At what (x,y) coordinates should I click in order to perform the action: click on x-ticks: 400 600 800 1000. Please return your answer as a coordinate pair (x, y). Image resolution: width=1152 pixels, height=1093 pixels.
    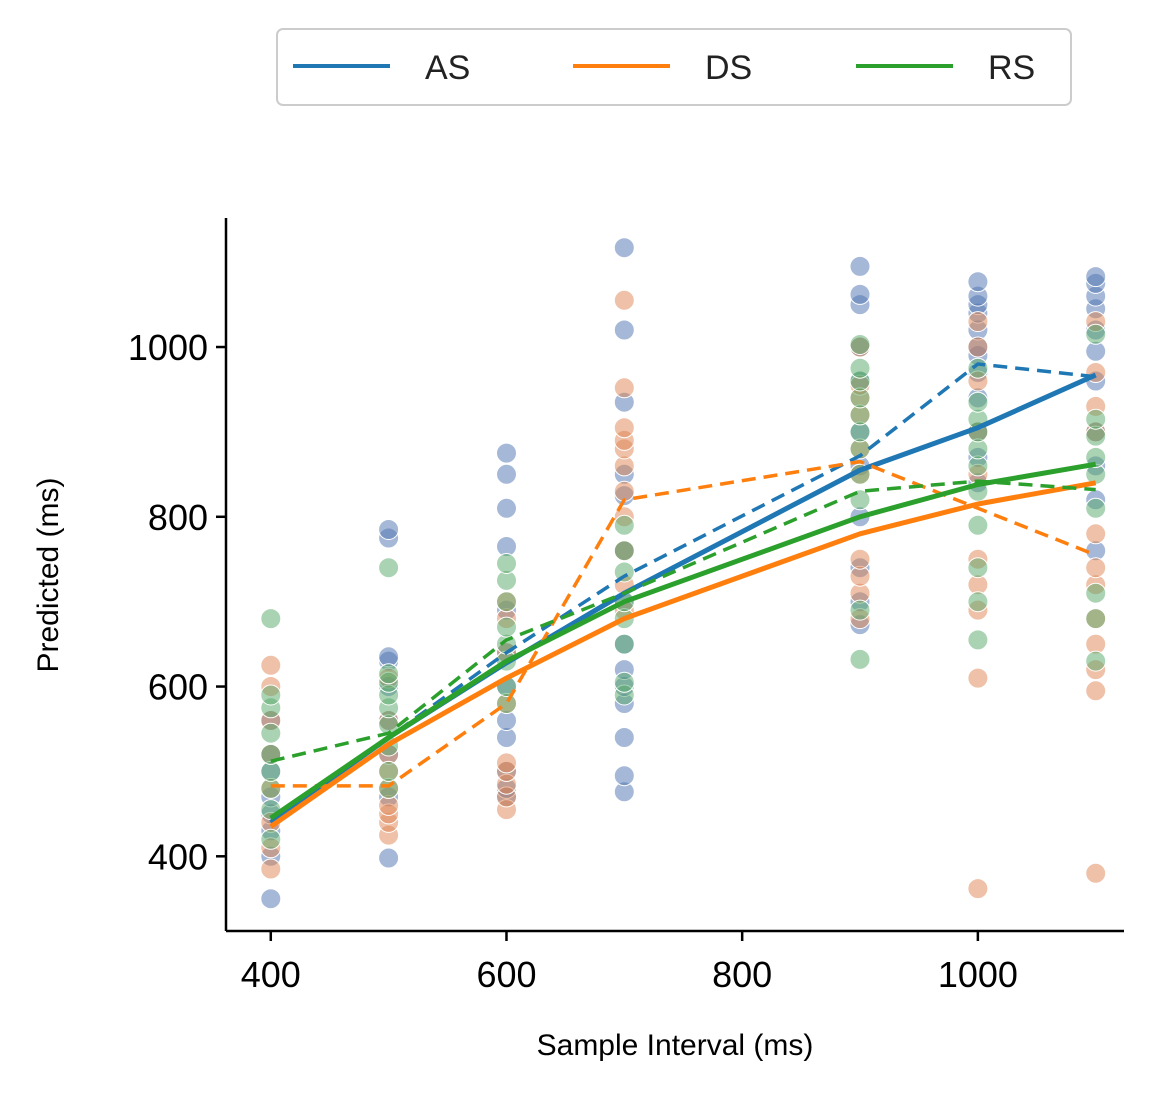
    Looking at the image, I should click on (629, 963).